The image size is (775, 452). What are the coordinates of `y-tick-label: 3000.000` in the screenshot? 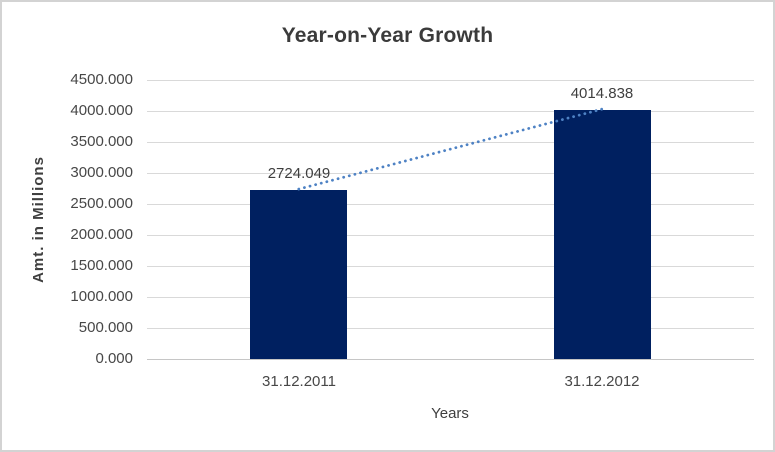 It's located at (101, 172).